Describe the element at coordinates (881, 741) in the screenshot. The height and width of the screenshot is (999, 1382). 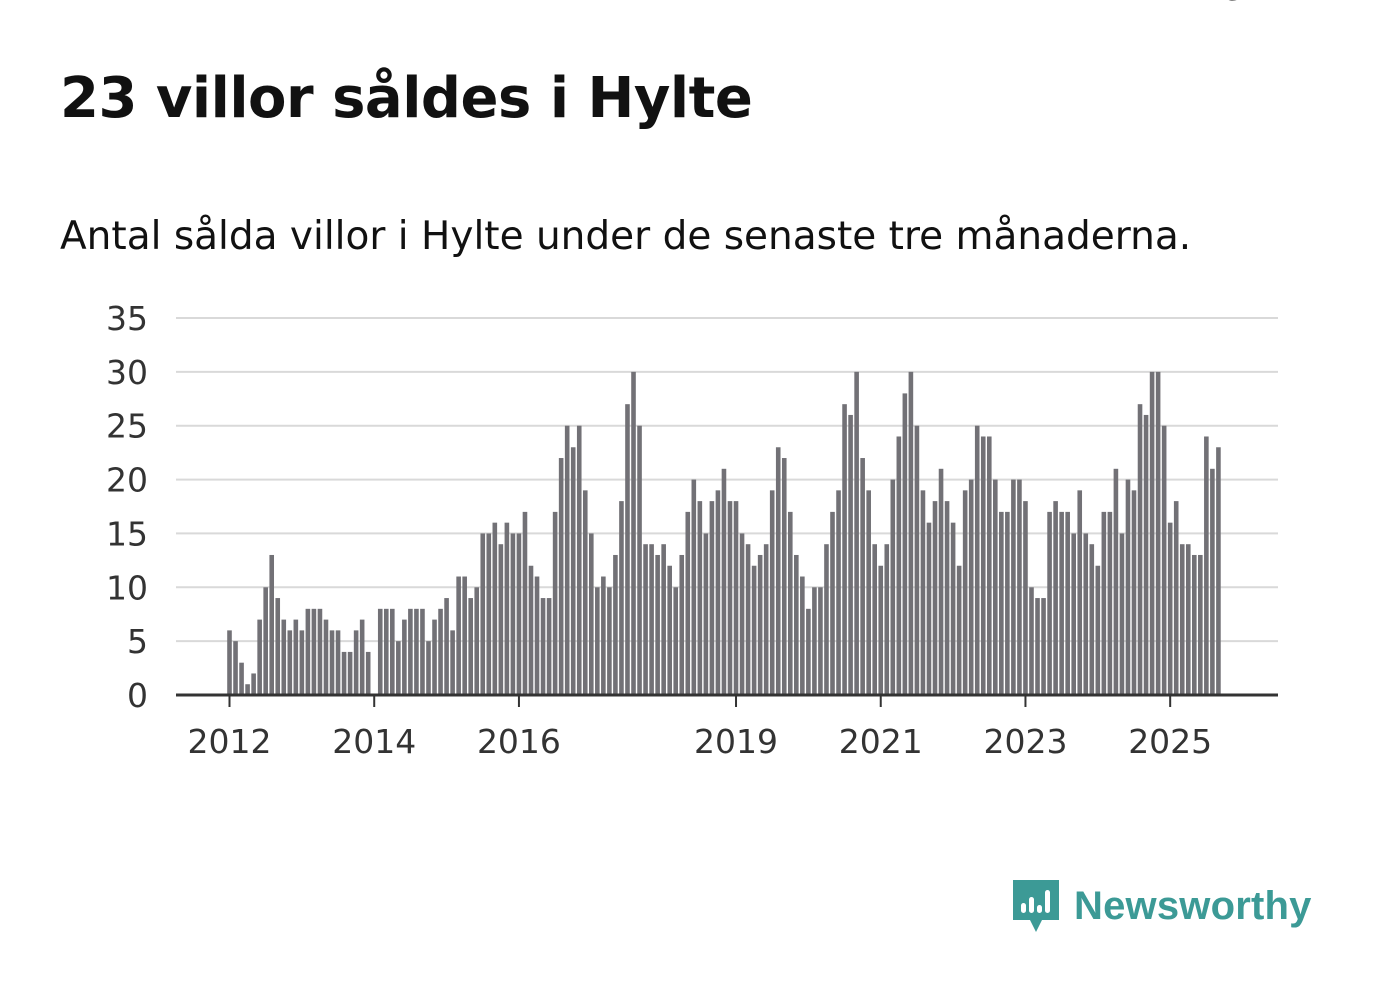
I see `x-tick-label: 2021` at that location.